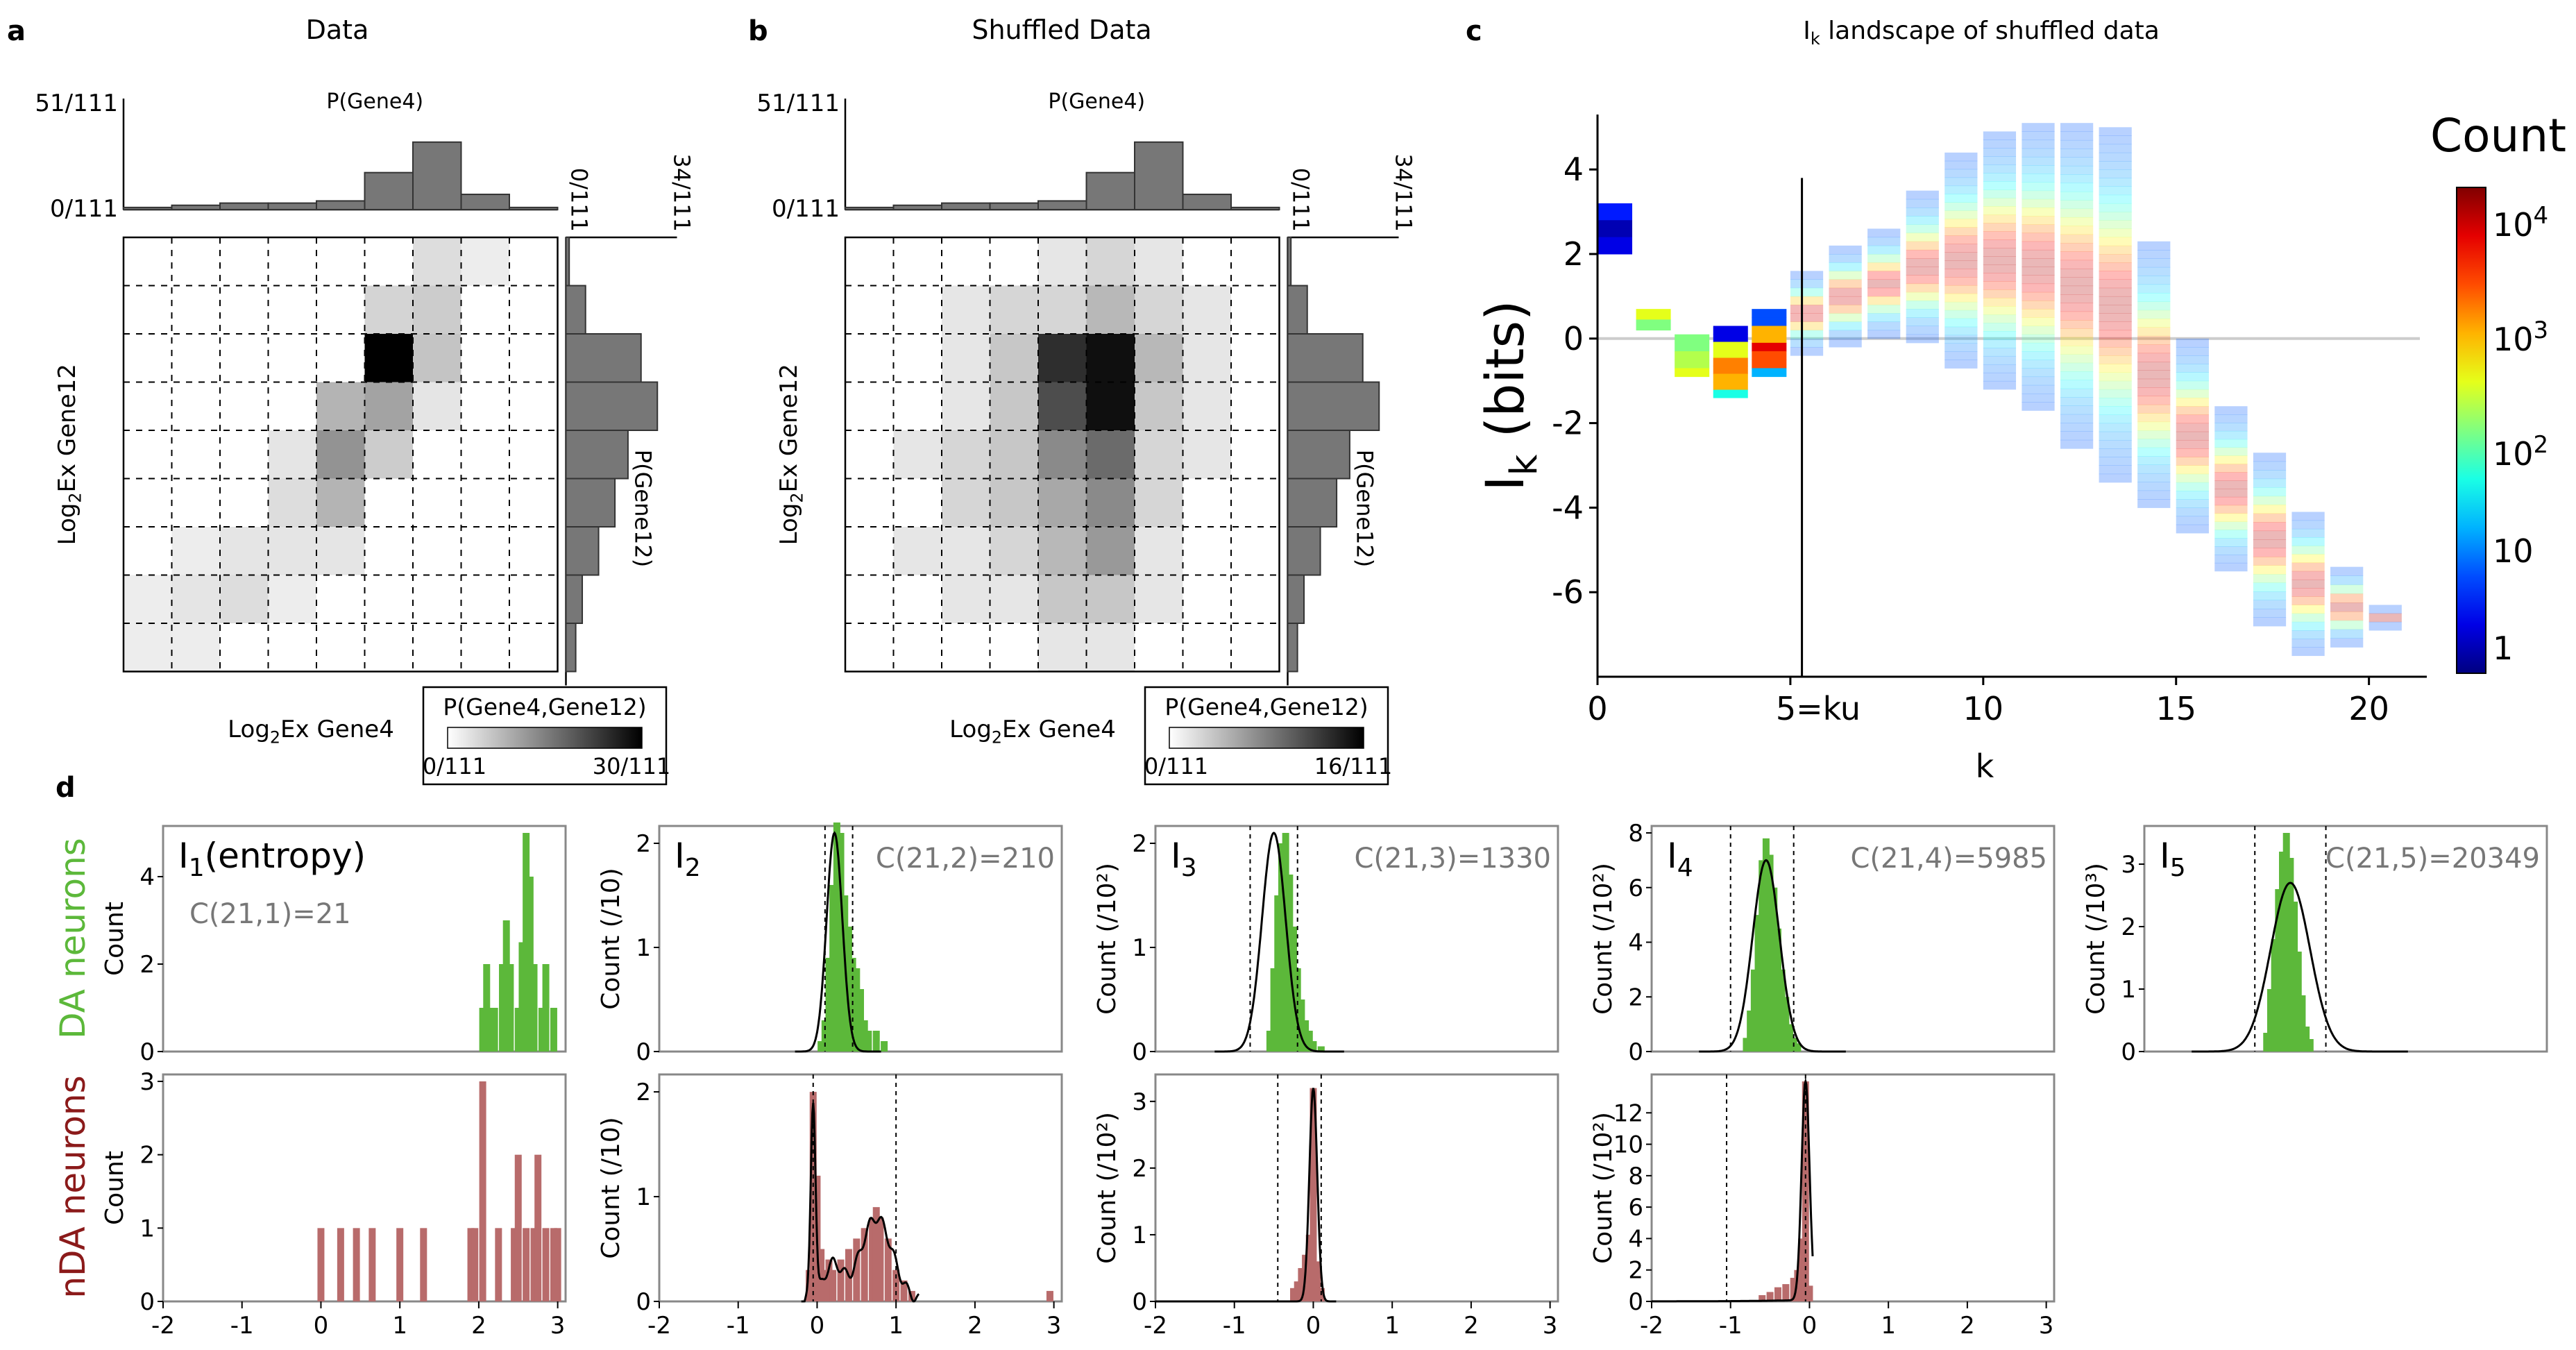  Describe the element at coordinates (1365, 508) in the screenshot. I see `side-hist-label: P(Gene12)` at that location.